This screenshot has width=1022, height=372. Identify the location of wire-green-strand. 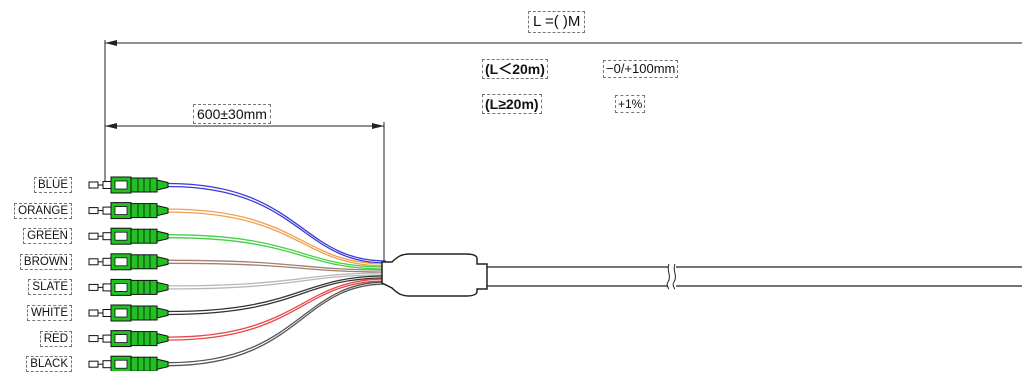
(277, 253).